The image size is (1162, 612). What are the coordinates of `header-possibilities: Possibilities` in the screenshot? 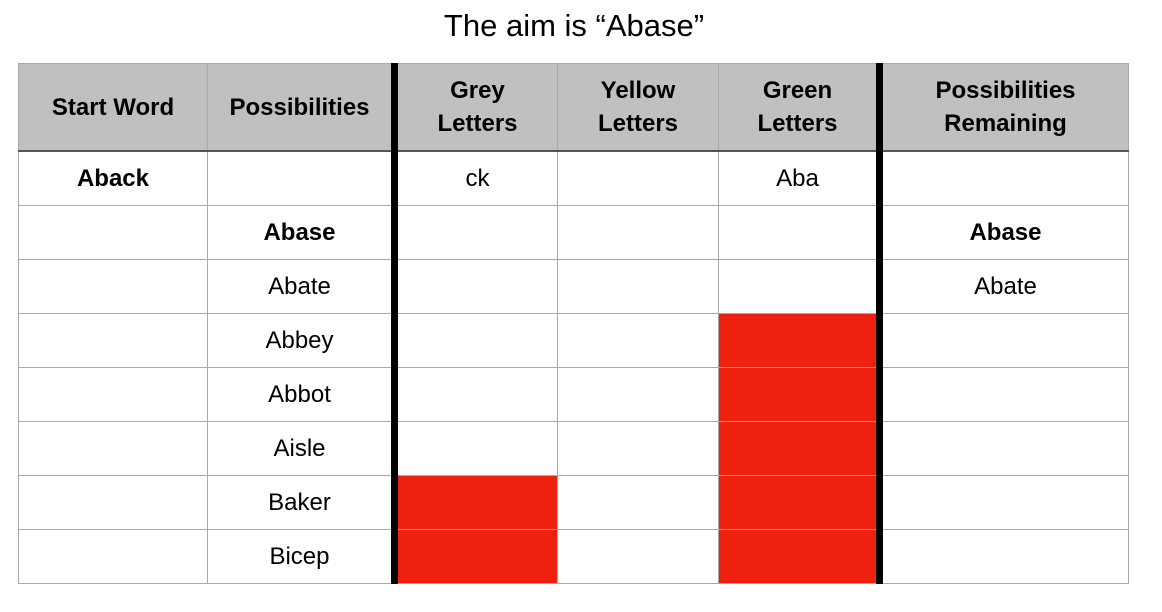 It's located at (301, 107).